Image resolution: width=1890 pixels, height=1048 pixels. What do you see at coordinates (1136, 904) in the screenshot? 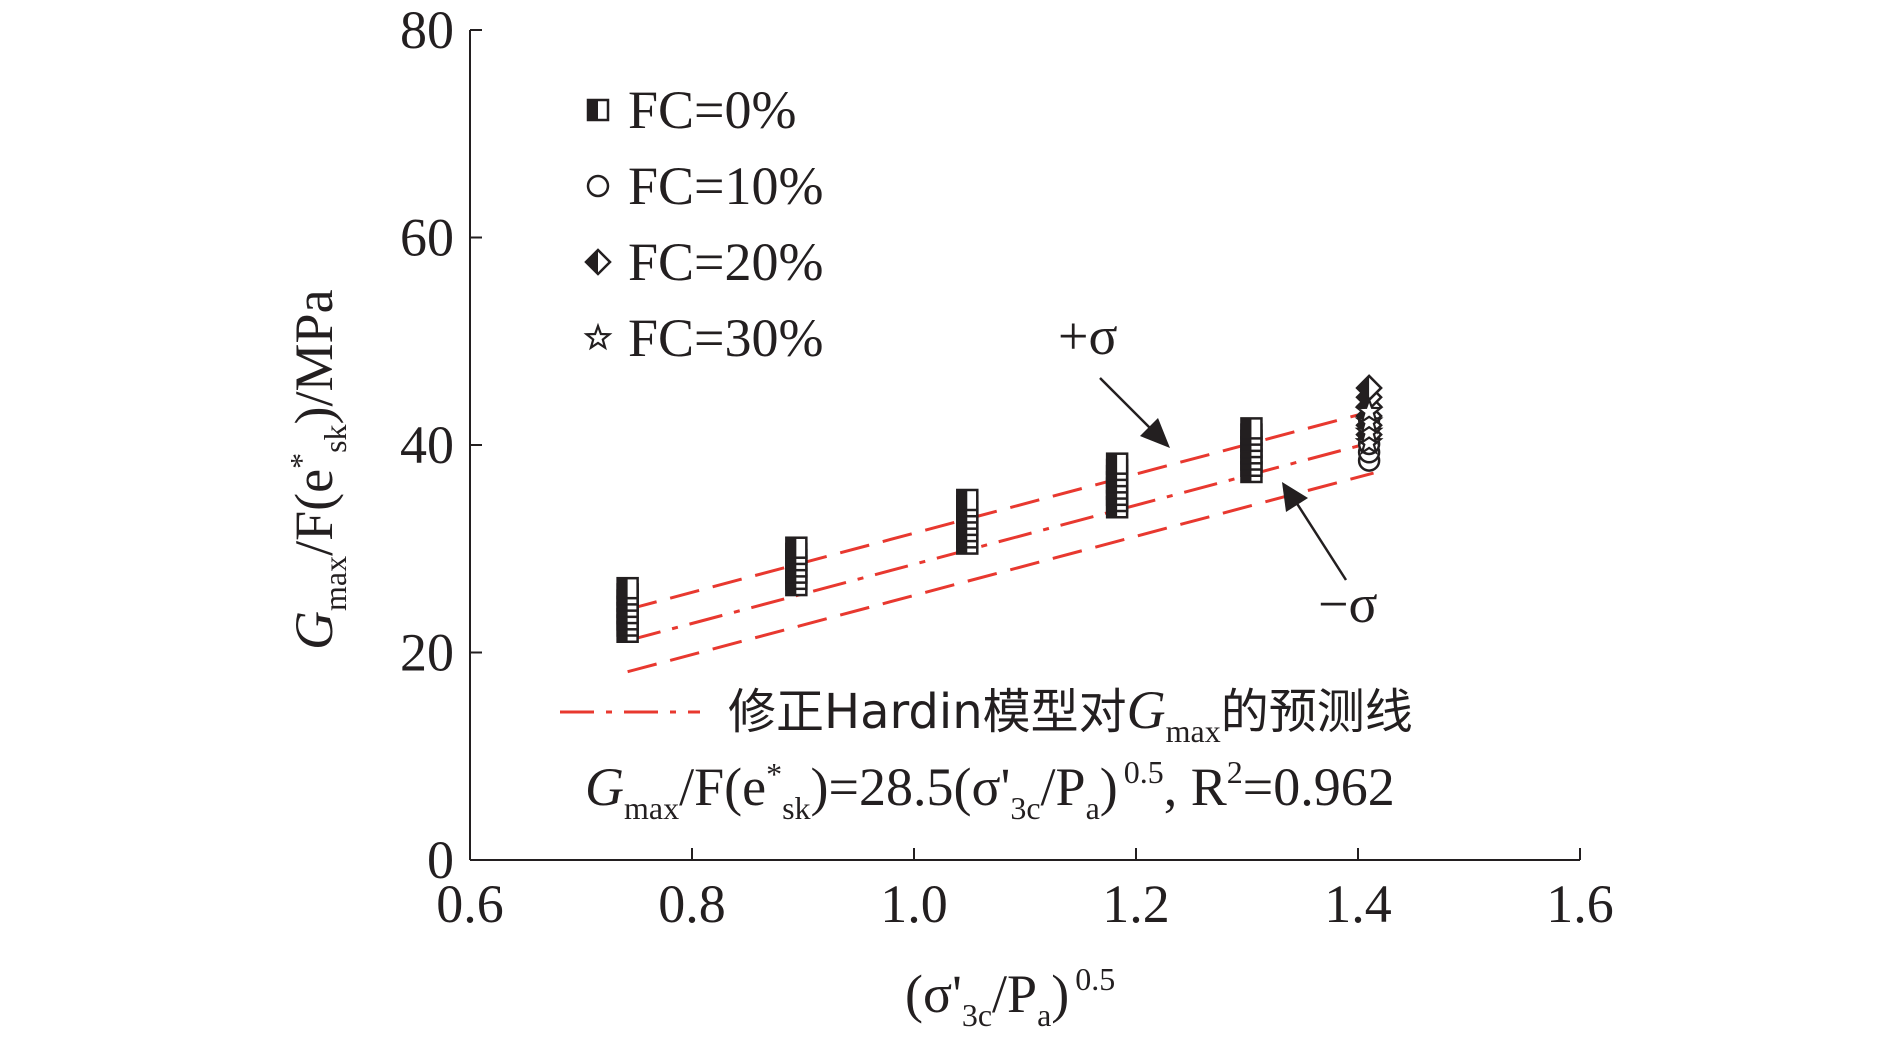
I see `x-tick-label: 1.2` at bounding box center [1136, 904].